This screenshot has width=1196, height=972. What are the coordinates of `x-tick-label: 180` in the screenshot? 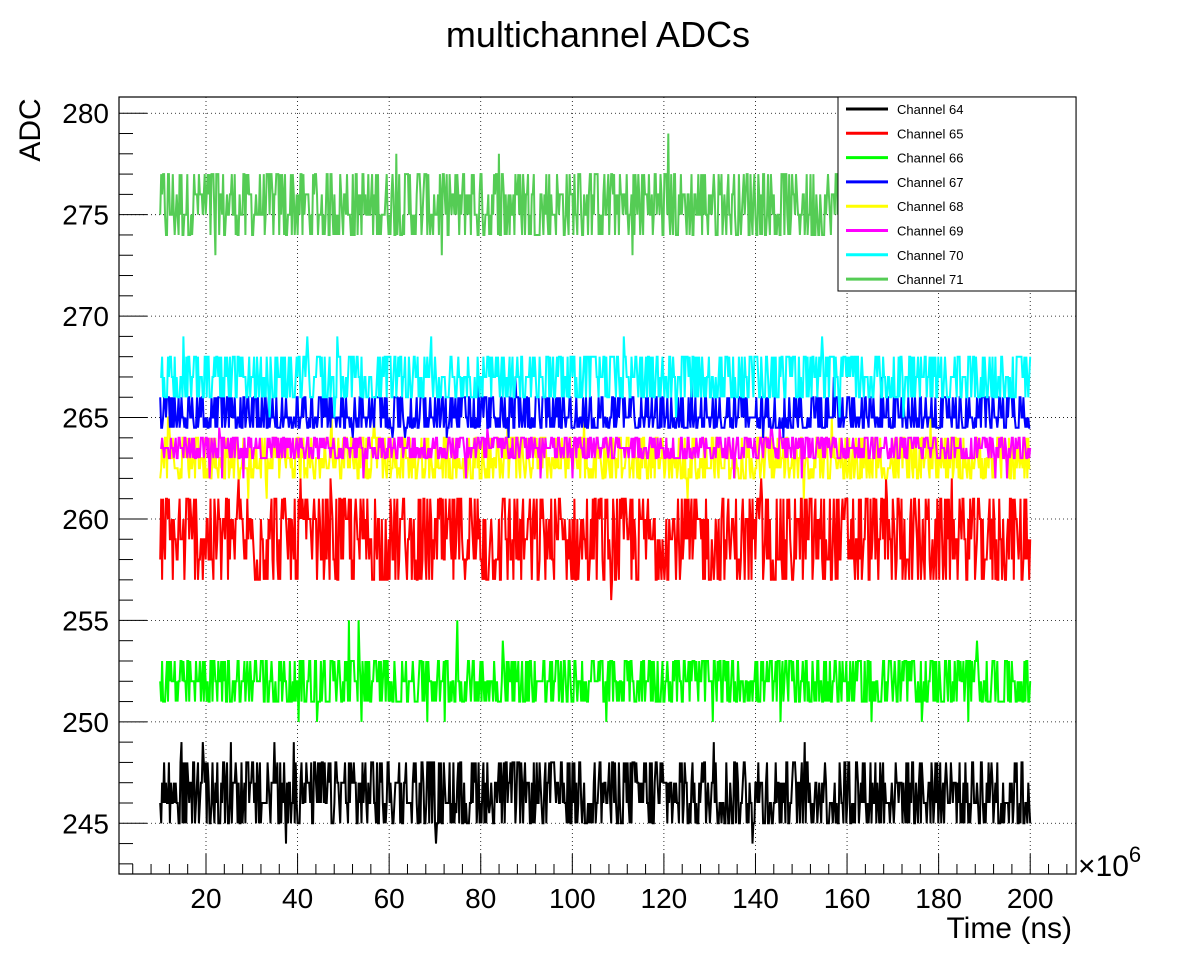 It's located at (938, 898).